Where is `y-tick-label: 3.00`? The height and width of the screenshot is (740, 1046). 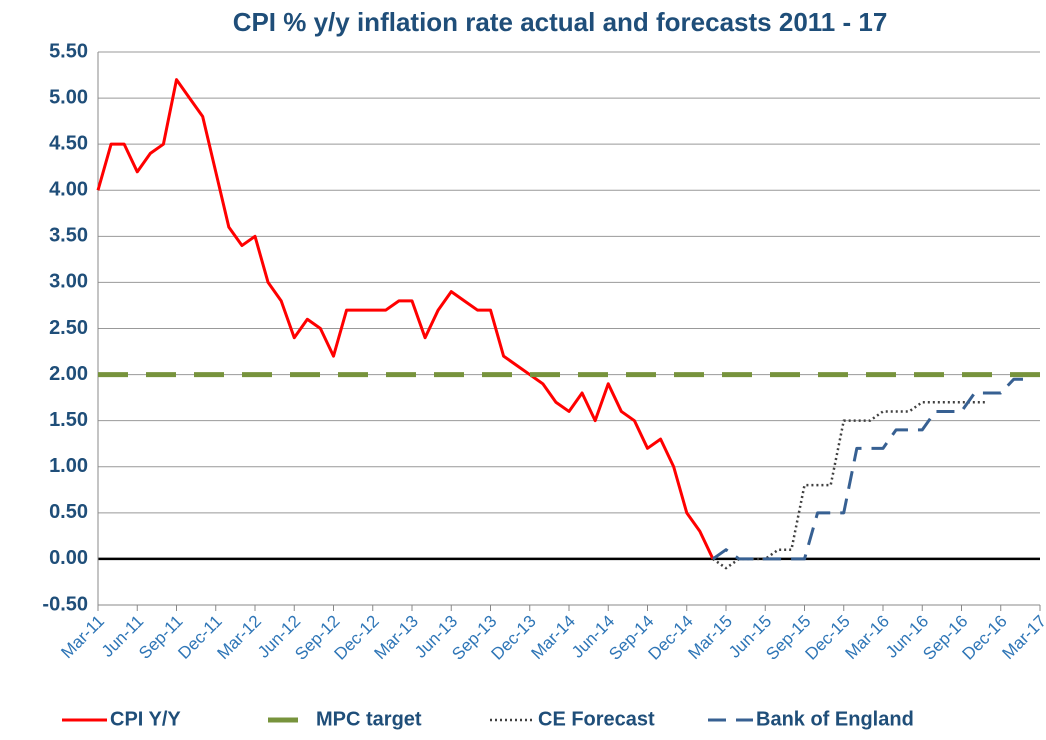
y-tick-label: 3.00 is located at coordinates (68, 282).